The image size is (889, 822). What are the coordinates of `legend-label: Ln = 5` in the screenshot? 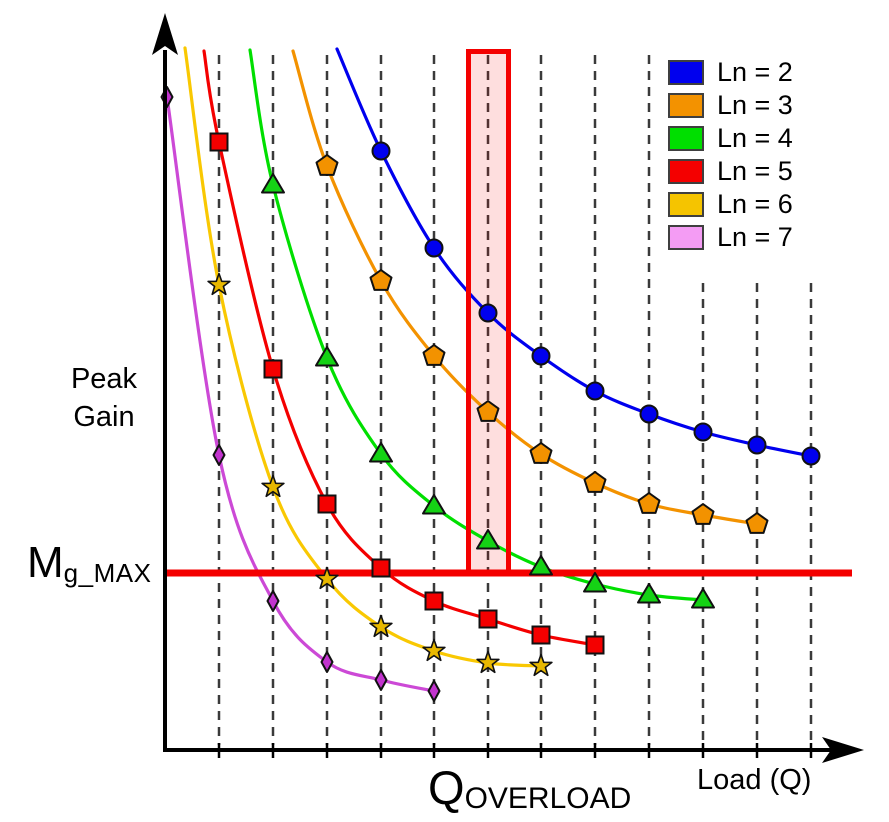 It's located at (755, 171).